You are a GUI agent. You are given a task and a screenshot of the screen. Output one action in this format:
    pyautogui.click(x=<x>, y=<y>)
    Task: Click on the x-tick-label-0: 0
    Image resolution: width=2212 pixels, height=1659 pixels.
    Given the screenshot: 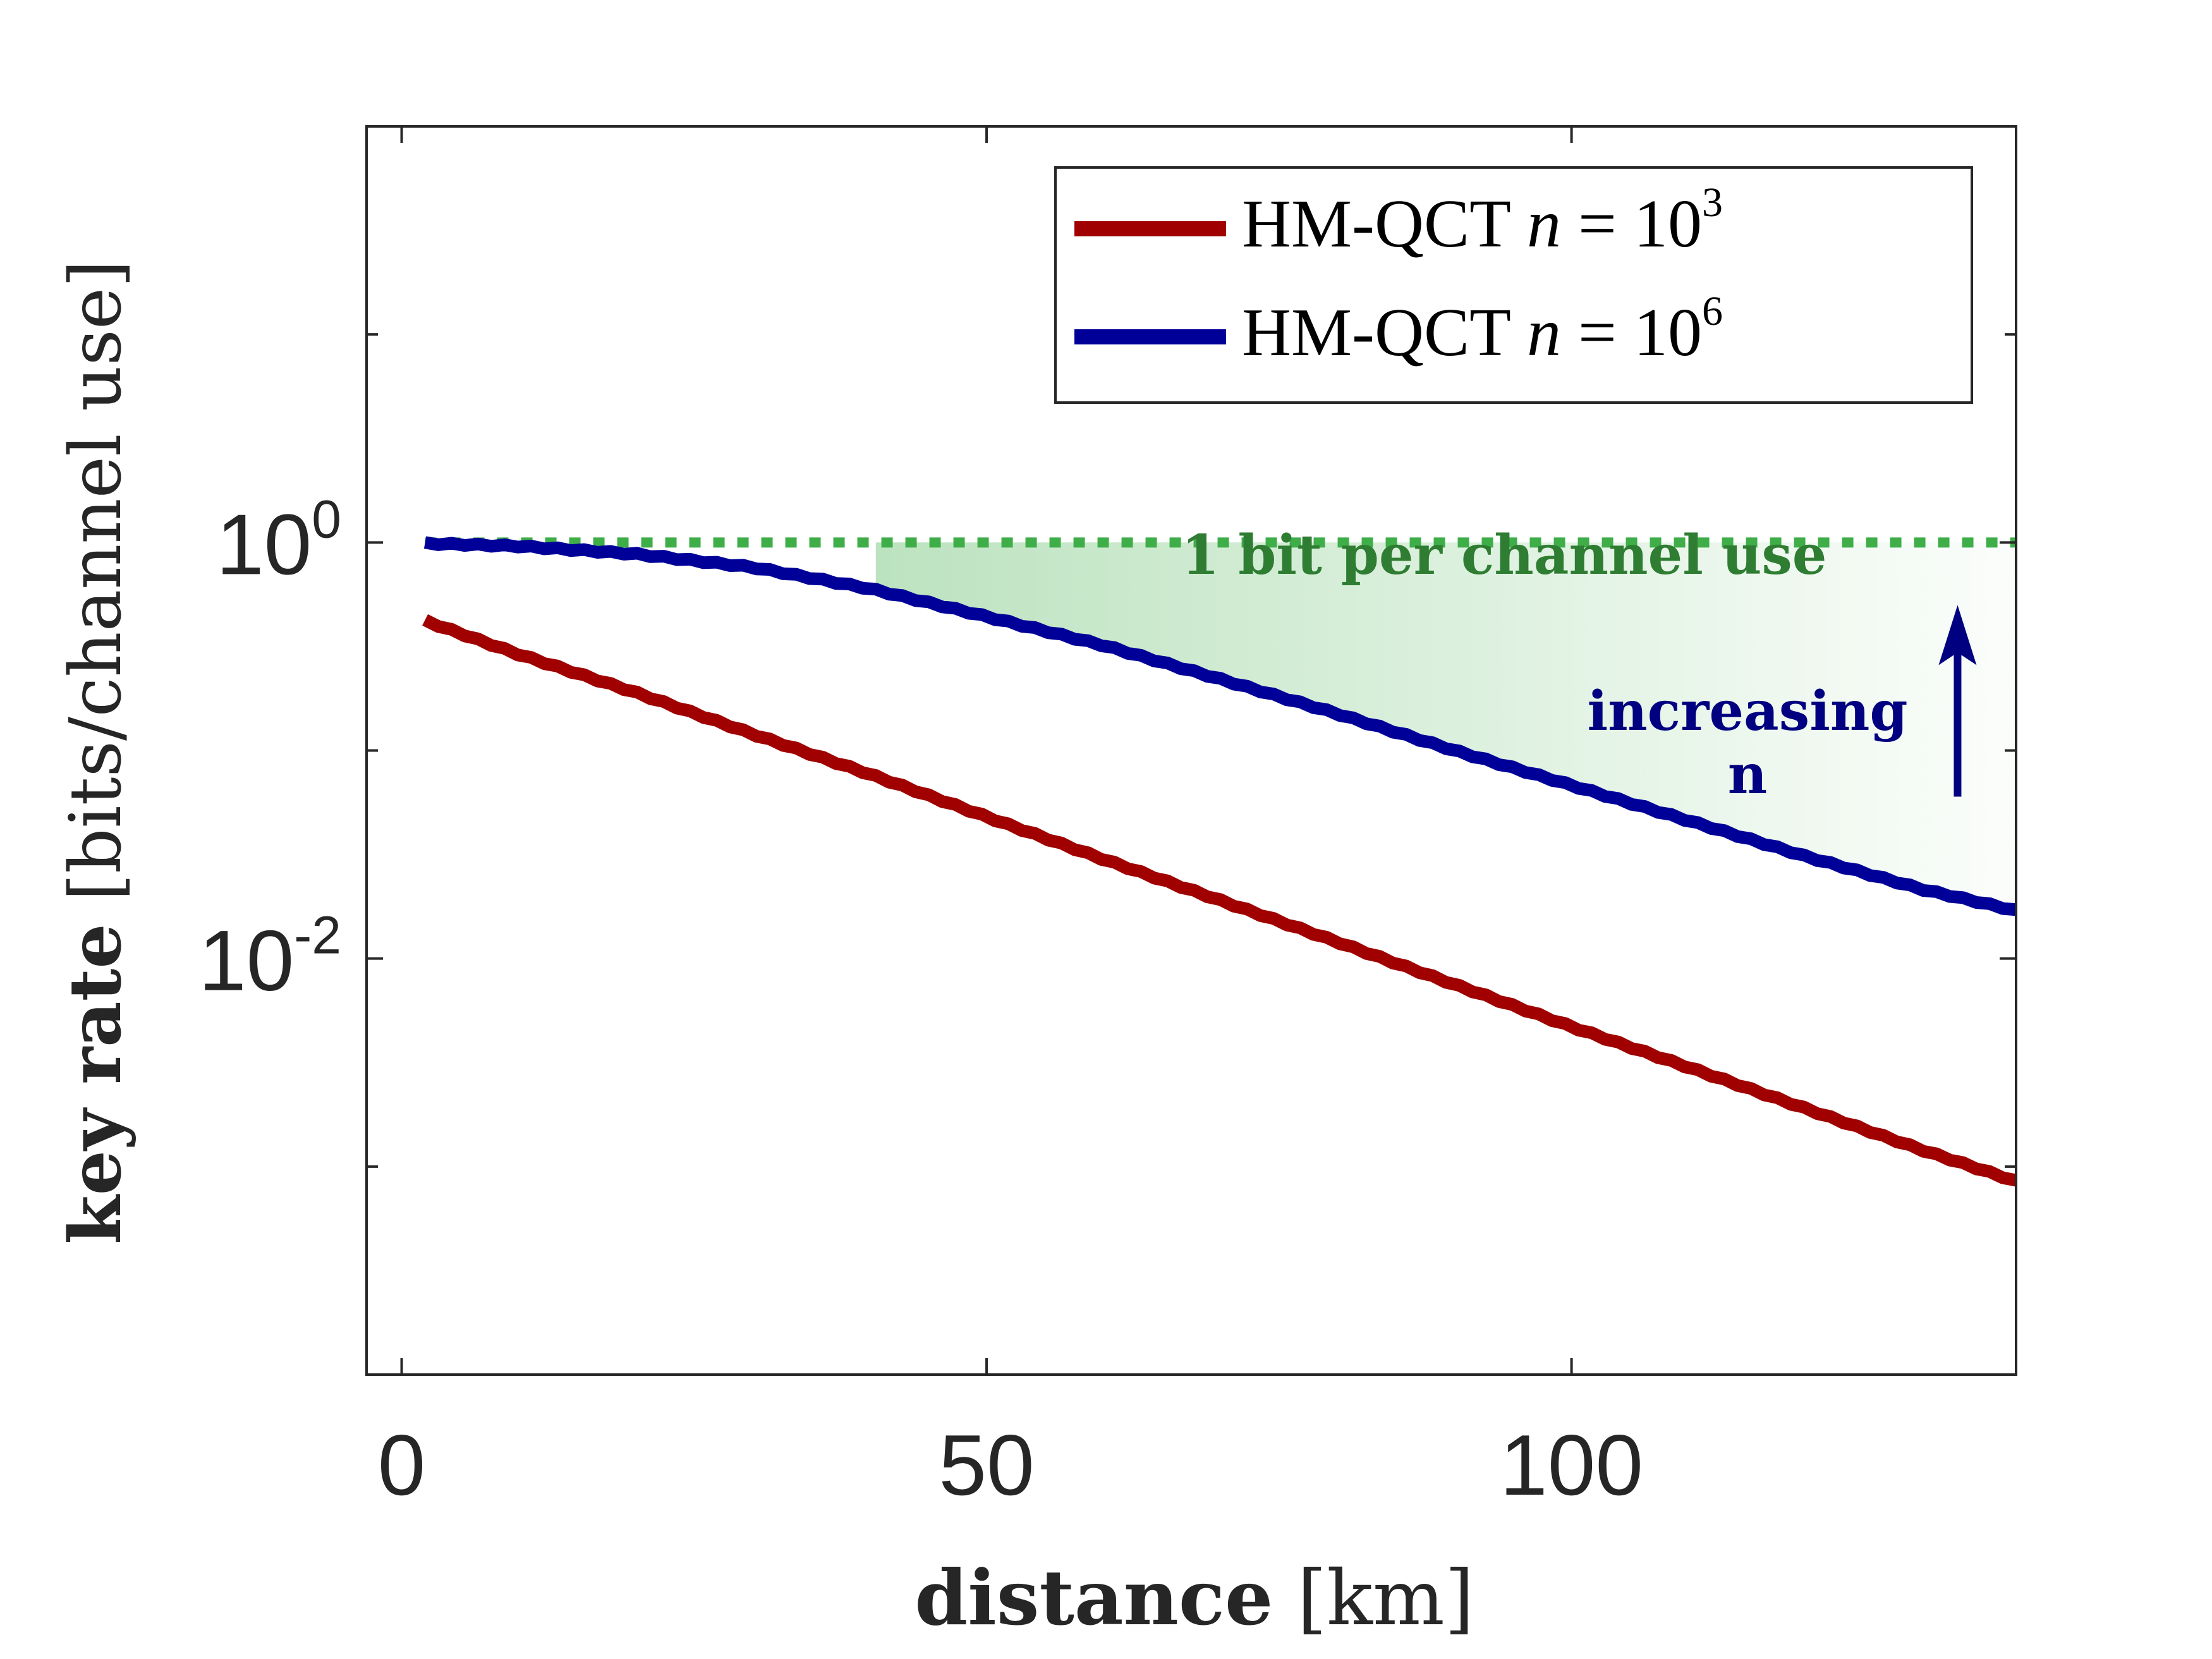 What is the action you would take?
    pyautogui.click(x=402, y=1465)
    